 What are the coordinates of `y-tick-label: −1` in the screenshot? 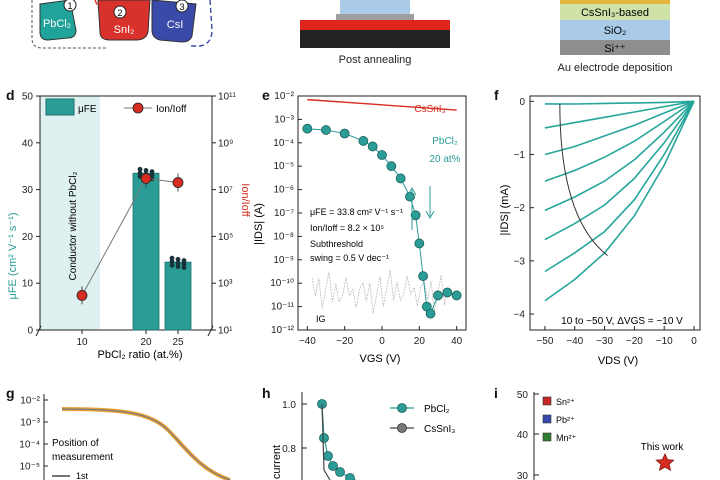 It's located at (520, 155).